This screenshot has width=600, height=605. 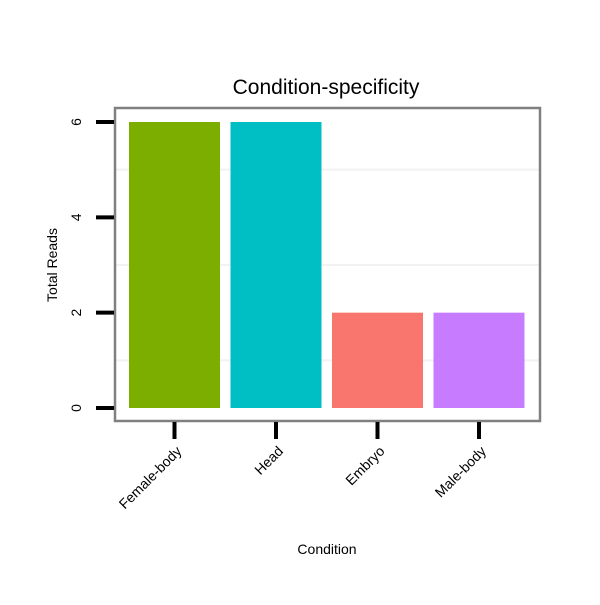 I want to click on y-tick-label: 0, so click(x=76, y=408).